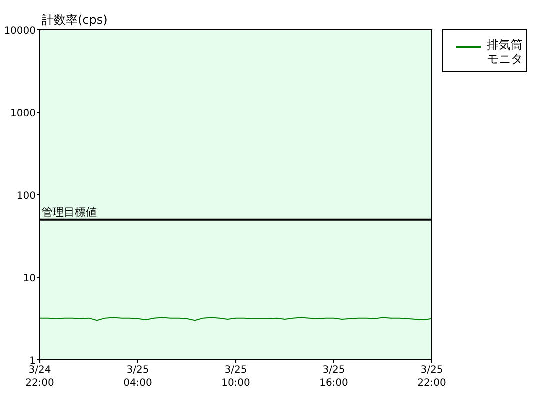  I want to click on y-tick-label: 100, so click(26, 196).